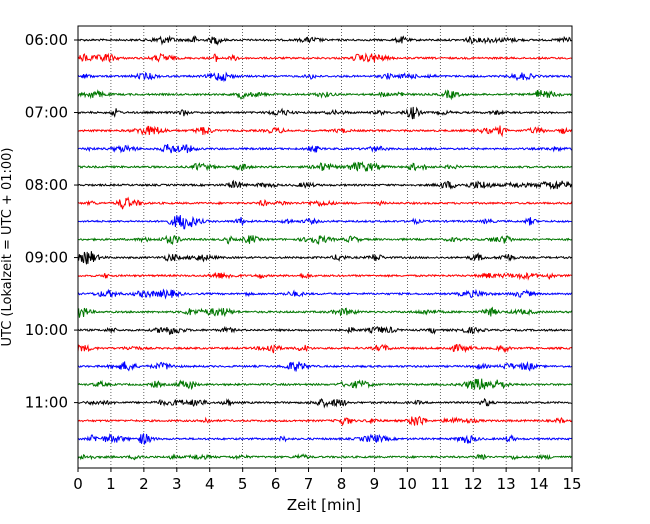 Image resolution: width=650 pixels, height=524 pixels. What do you see at coordinates (473, 484) in the screenshot?
I see `x-tick-label: 12` at bounding box center [473, 484].